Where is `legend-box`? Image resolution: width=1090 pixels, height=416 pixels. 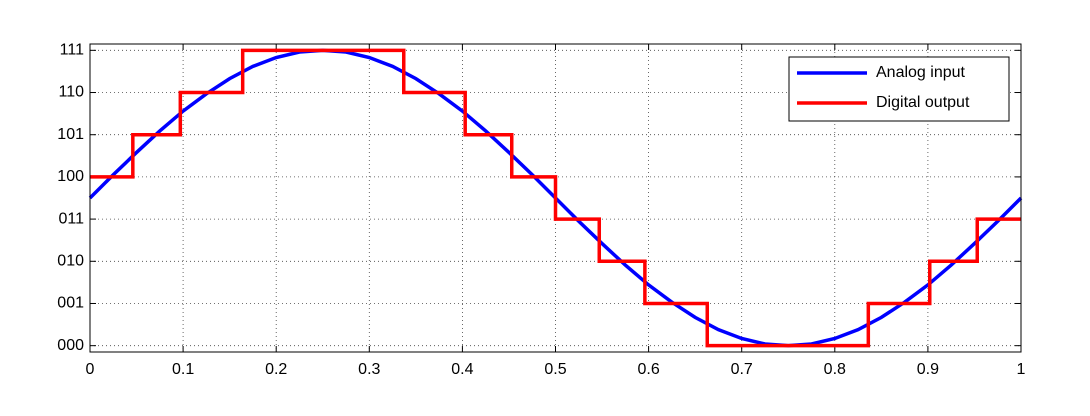
legend-box is located at coordinates (899, 89).